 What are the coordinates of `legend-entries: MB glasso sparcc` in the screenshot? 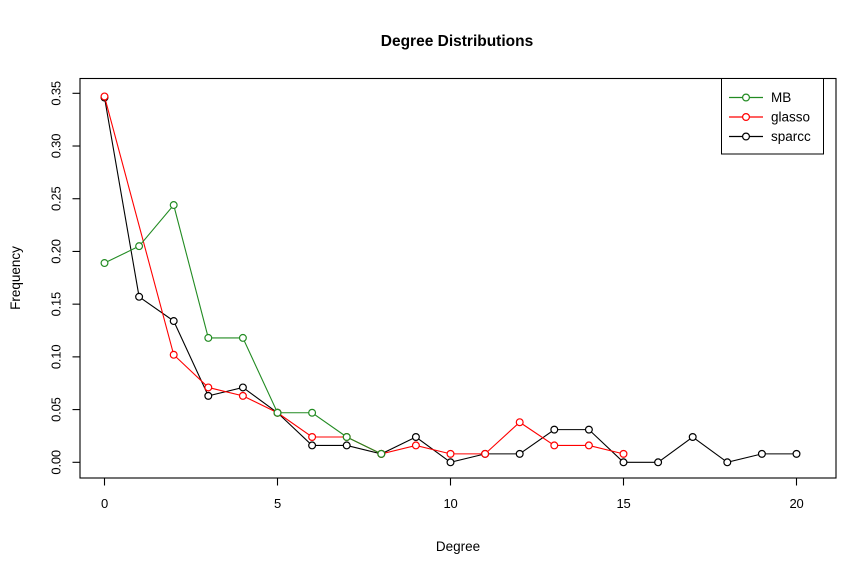 It's located at (770, 117).